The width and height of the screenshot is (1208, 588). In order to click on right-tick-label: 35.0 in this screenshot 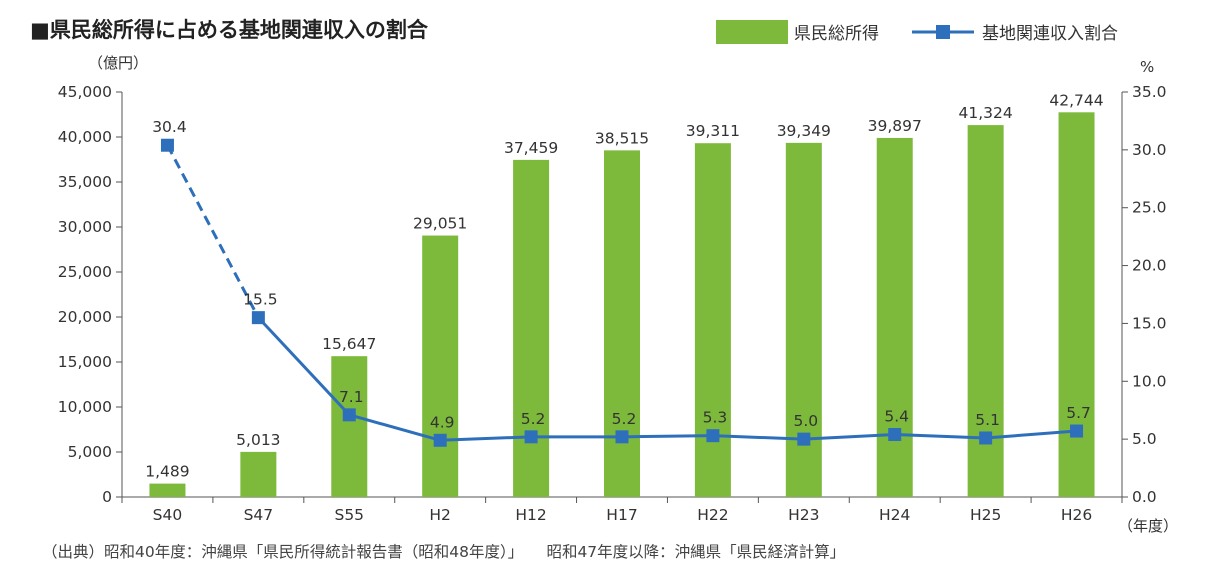, I will do `click(1149, 92)`.